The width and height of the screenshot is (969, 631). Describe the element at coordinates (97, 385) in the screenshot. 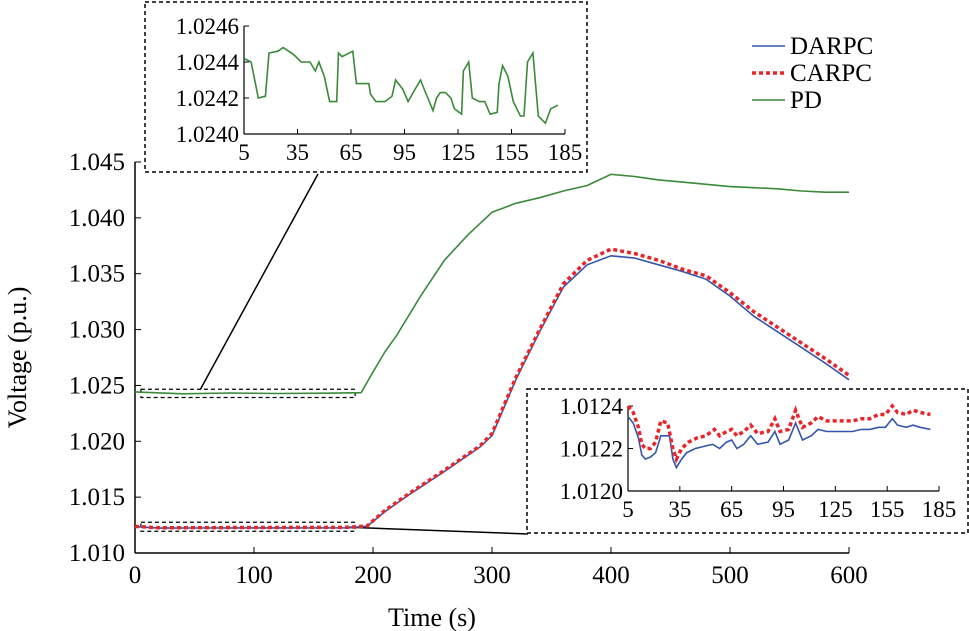

I see `y-tick-label: 1.025` at that location.